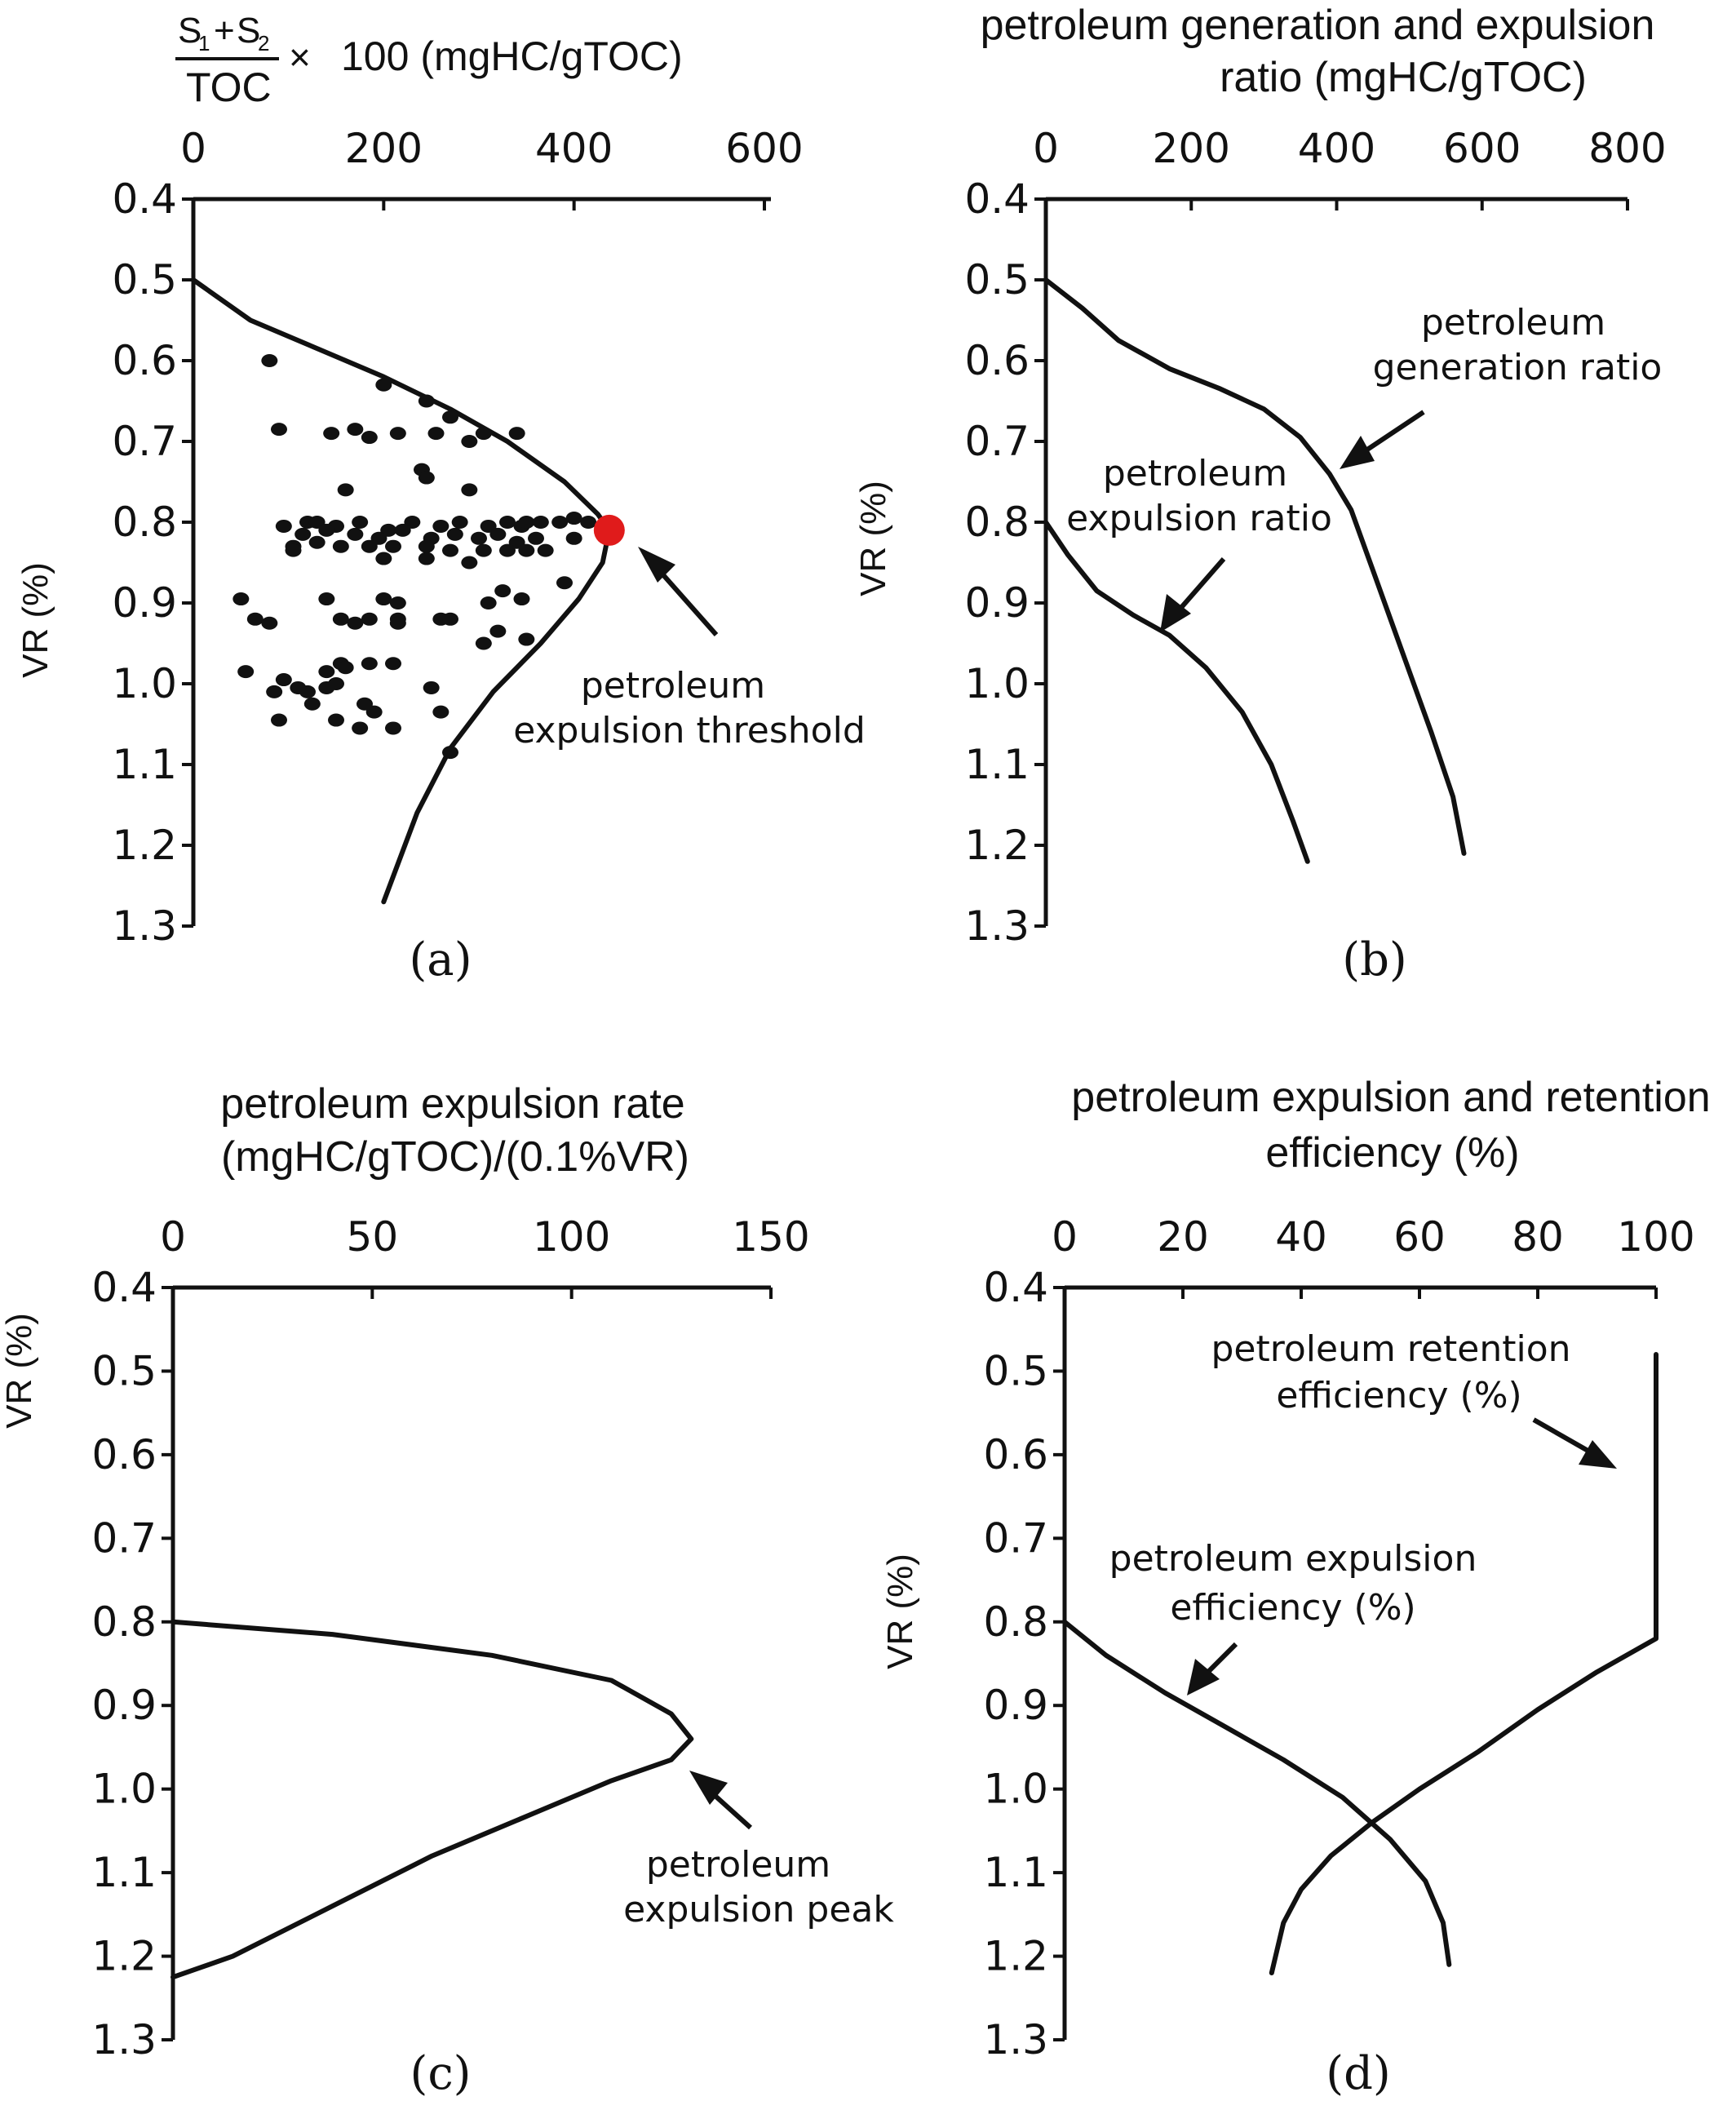  I want to click on panel-c-y-tick-label: 0.4, so click(124, 1287).